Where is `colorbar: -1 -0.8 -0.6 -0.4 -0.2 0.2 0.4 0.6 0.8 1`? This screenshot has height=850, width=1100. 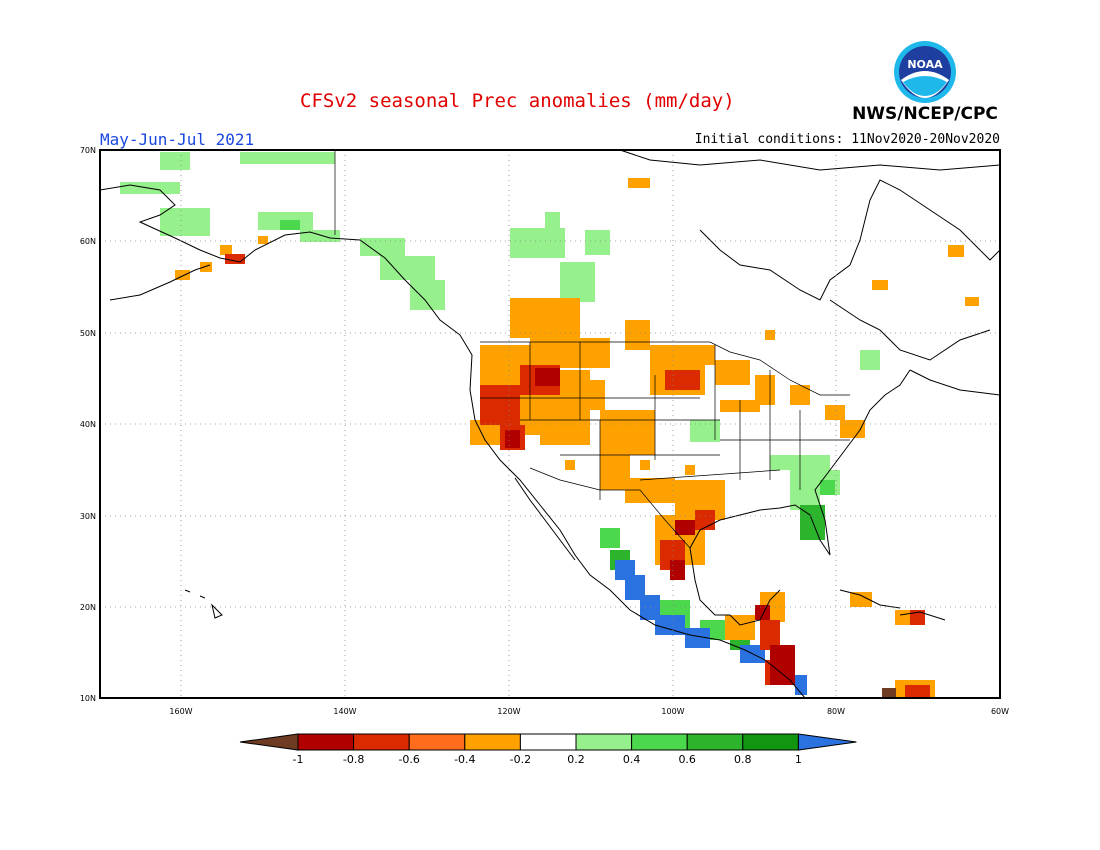 colorbar: -1 -0.8 -0.6 -0.4 -0.2 0.2 0.4 0.6 0.8 1 is located at coordinates (548, 749).